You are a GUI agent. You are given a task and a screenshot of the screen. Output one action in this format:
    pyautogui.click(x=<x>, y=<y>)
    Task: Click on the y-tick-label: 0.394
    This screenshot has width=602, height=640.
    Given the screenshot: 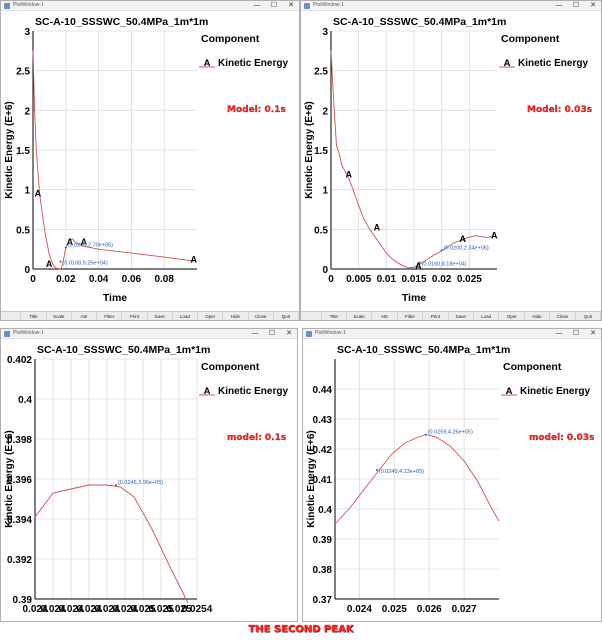 What is the action you would take?
    pyautogui.click(x=19, y=520)
    